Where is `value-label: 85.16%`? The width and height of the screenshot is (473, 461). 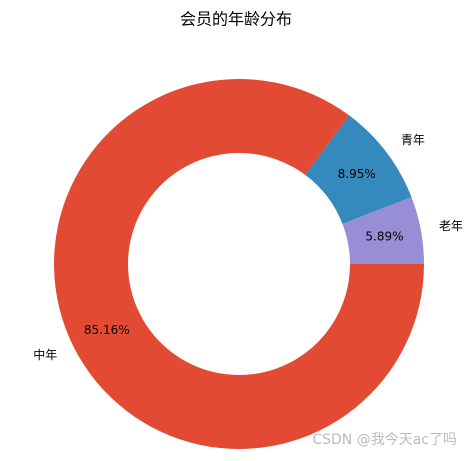 value-label: 85.16% is located at coordinates (107, 330).